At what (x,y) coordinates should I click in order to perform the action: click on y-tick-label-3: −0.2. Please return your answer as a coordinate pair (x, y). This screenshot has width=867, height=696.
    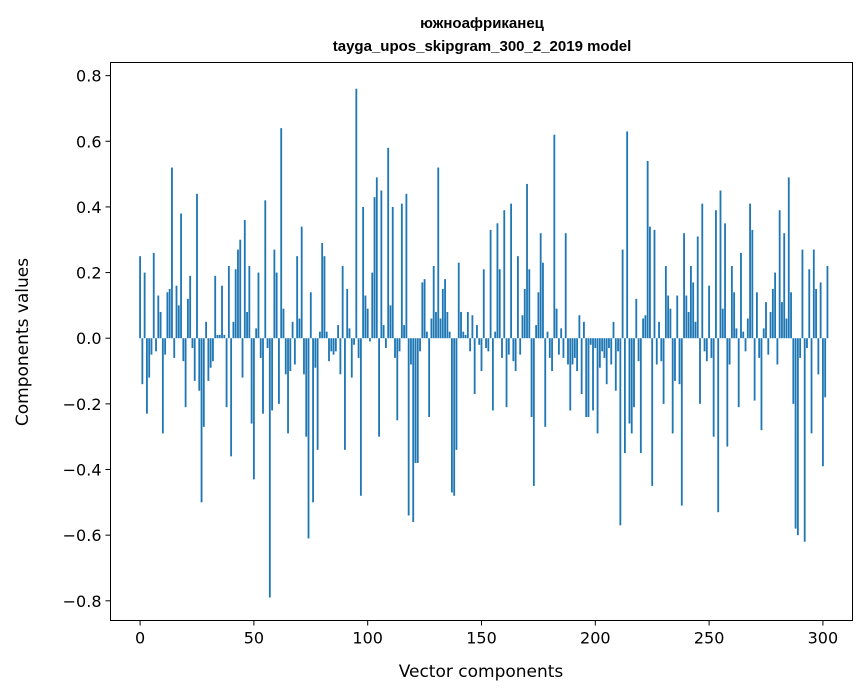
    Looking at the image, I should click on (82, 404).